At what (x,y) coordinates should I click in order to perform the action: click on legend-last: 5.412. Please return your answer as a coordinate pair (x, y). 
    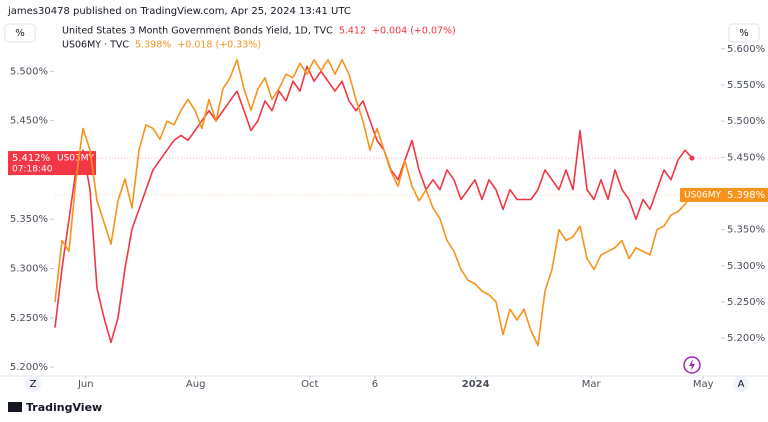
    Looking at the image, I should click on (352, 31).